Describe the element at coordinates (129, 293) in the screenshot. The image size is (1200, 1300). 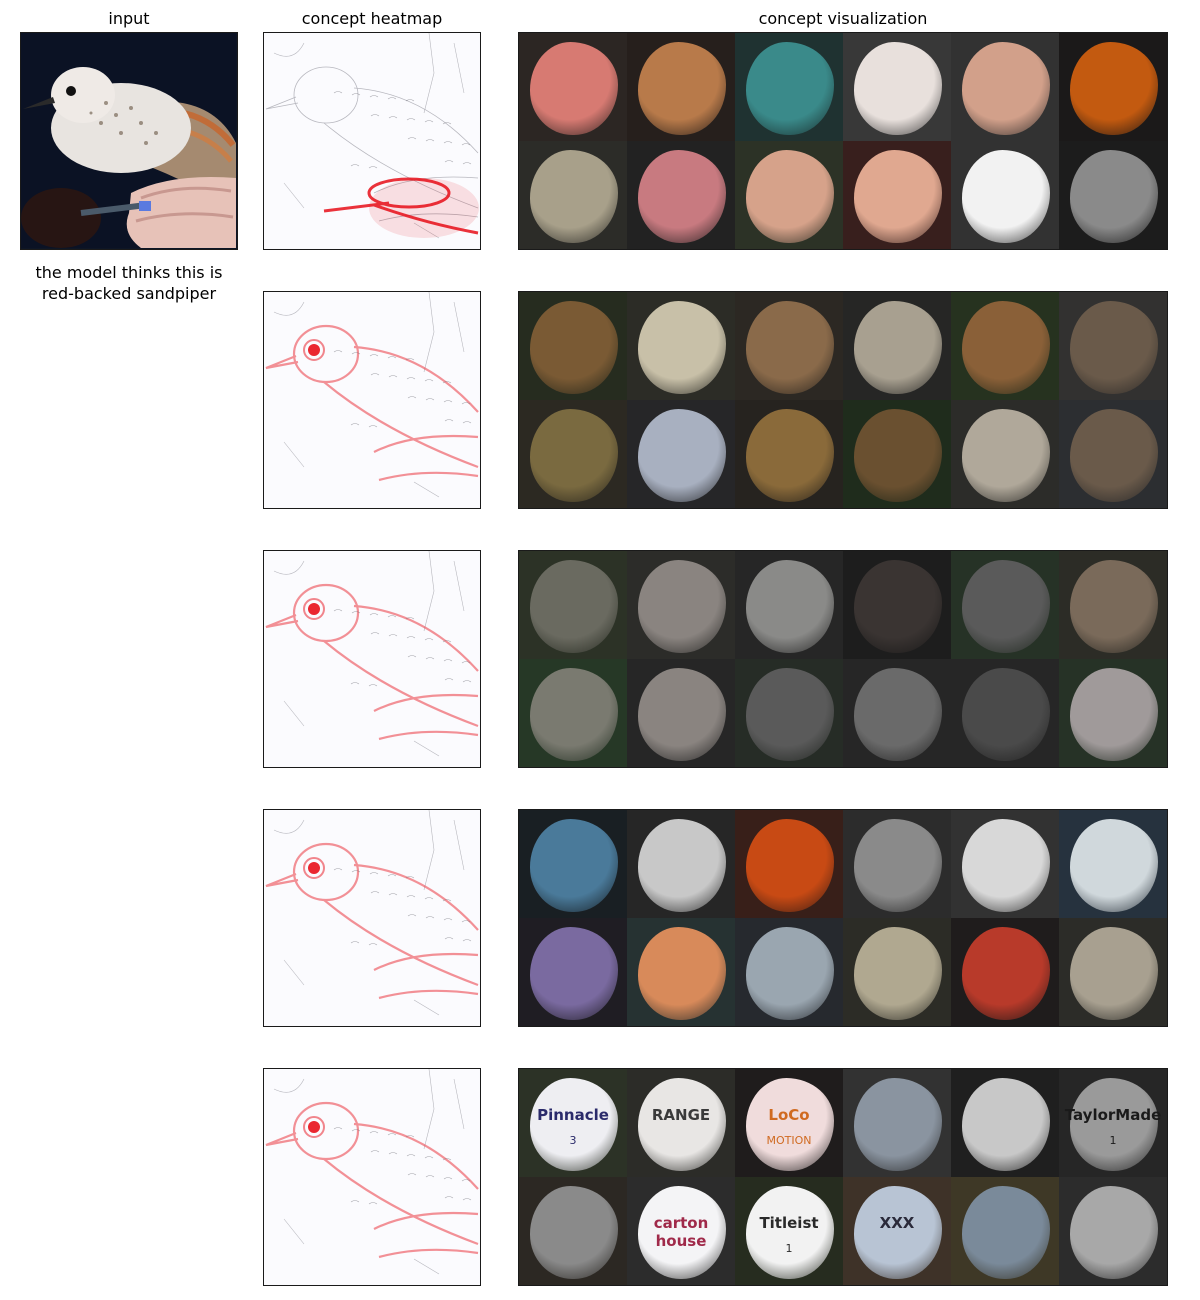
I see `predicted-class: red-backed sandpiper` at that location.